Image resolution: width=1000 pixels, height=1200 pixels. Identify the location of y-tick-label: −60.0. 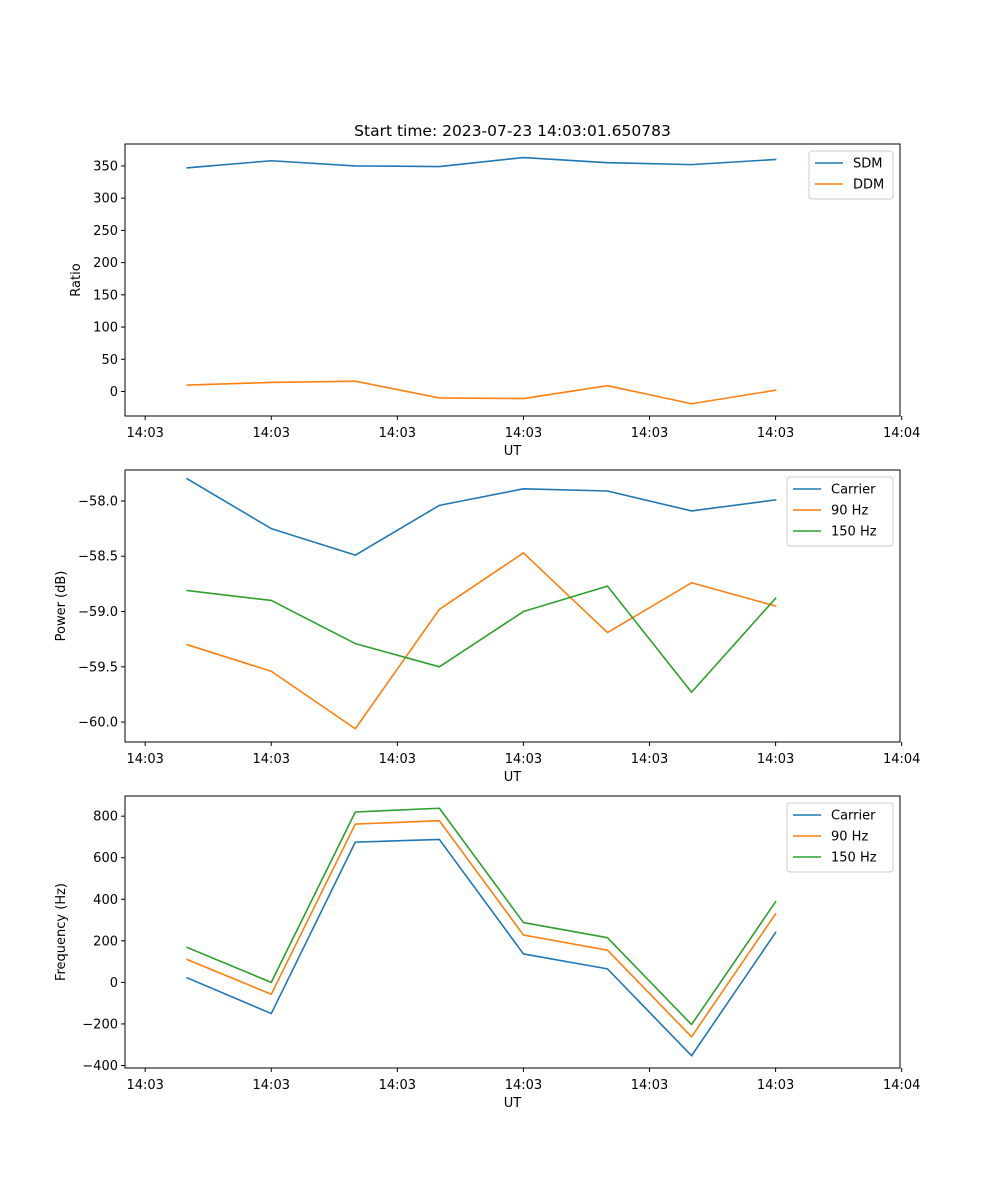
(98, 723).